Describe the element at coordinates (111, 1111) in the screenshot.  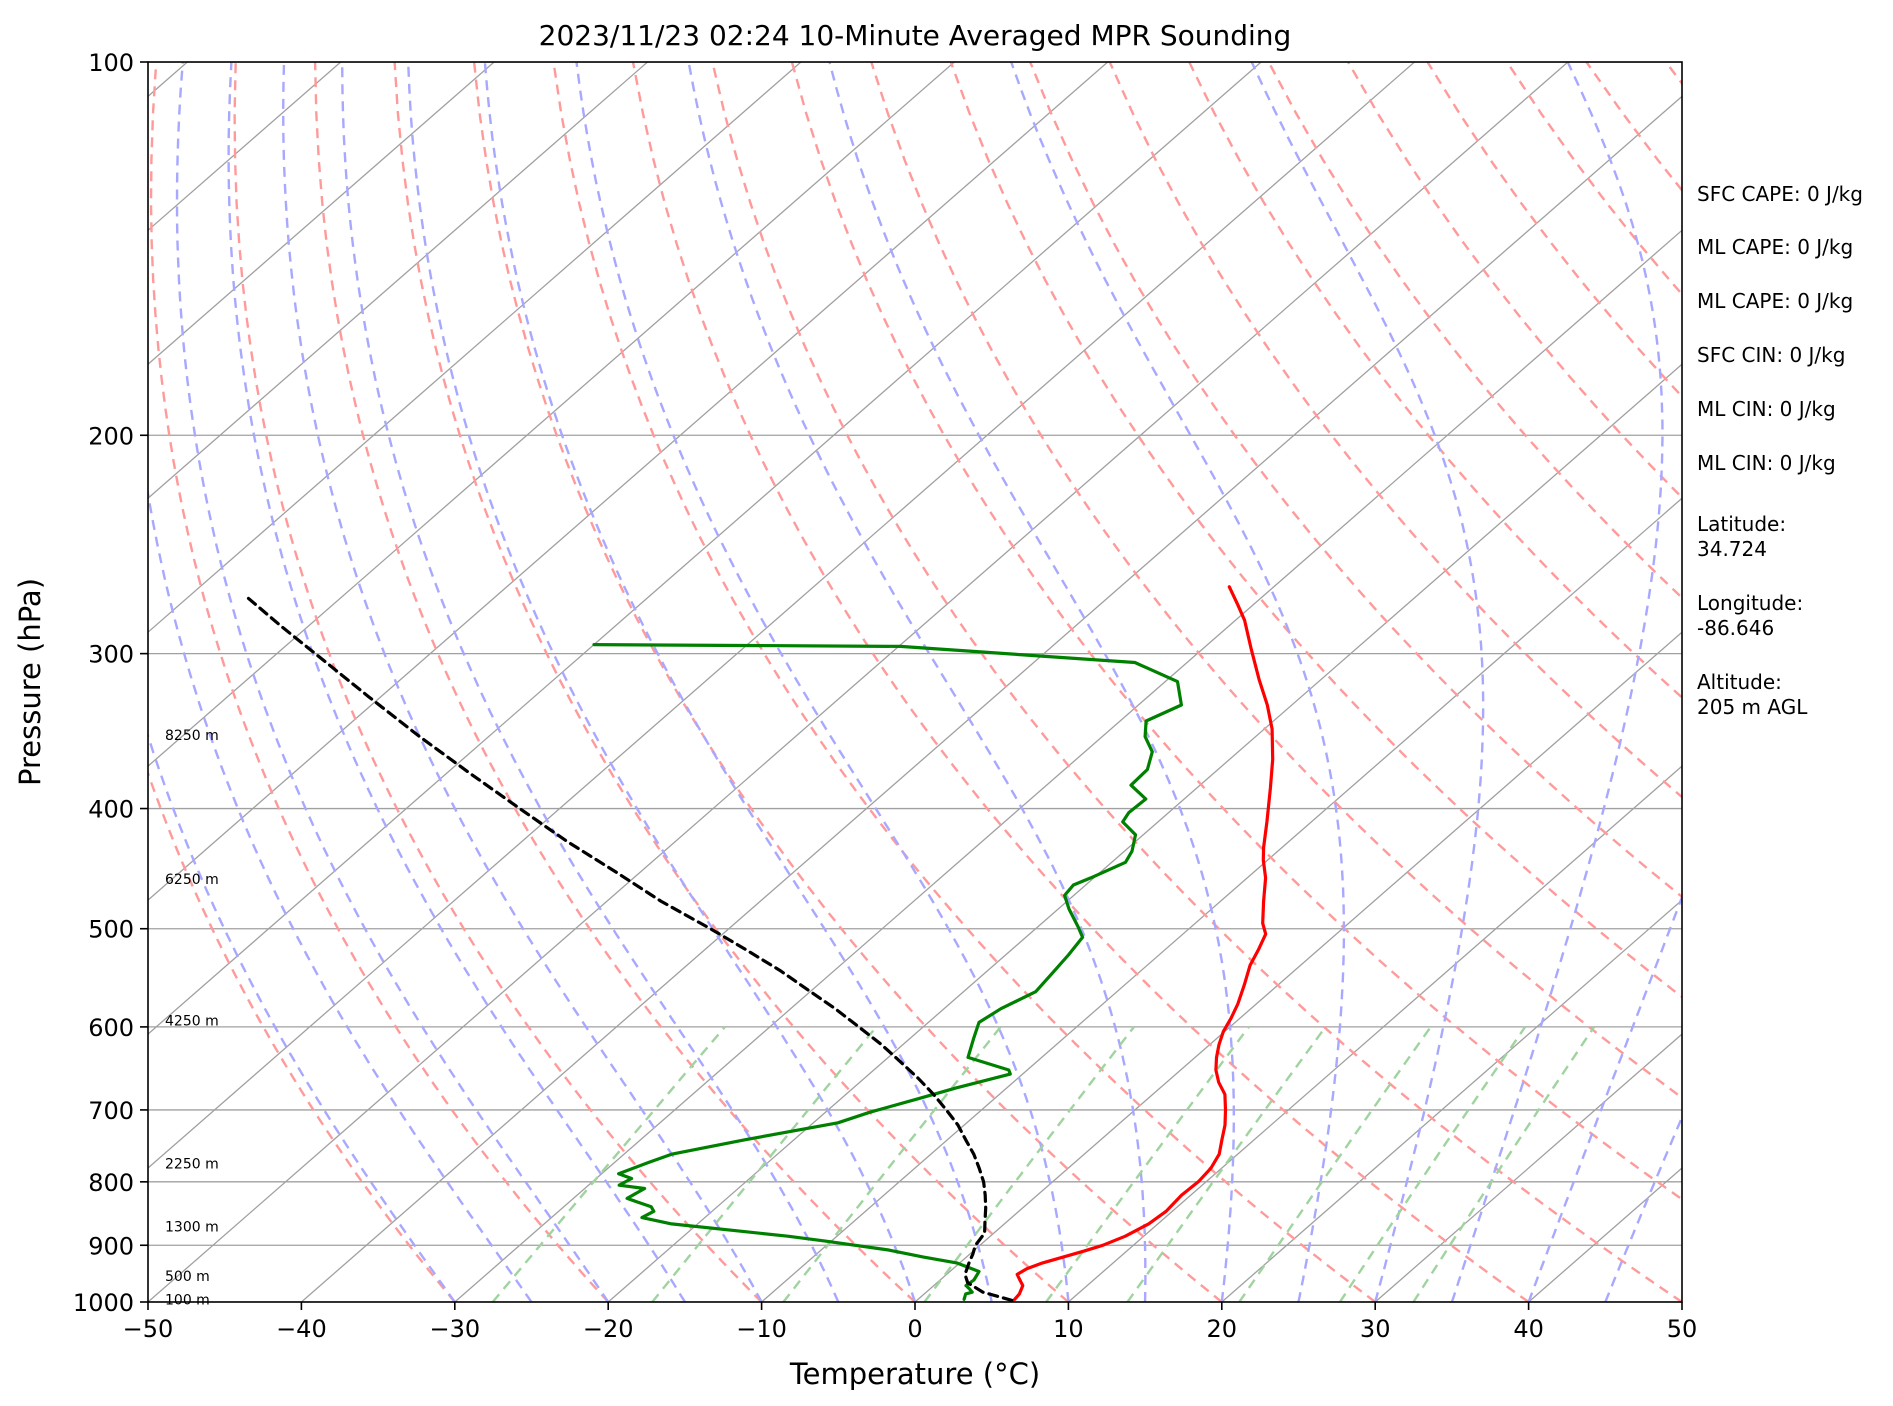
I see `y-tick-label: 700` at that location.